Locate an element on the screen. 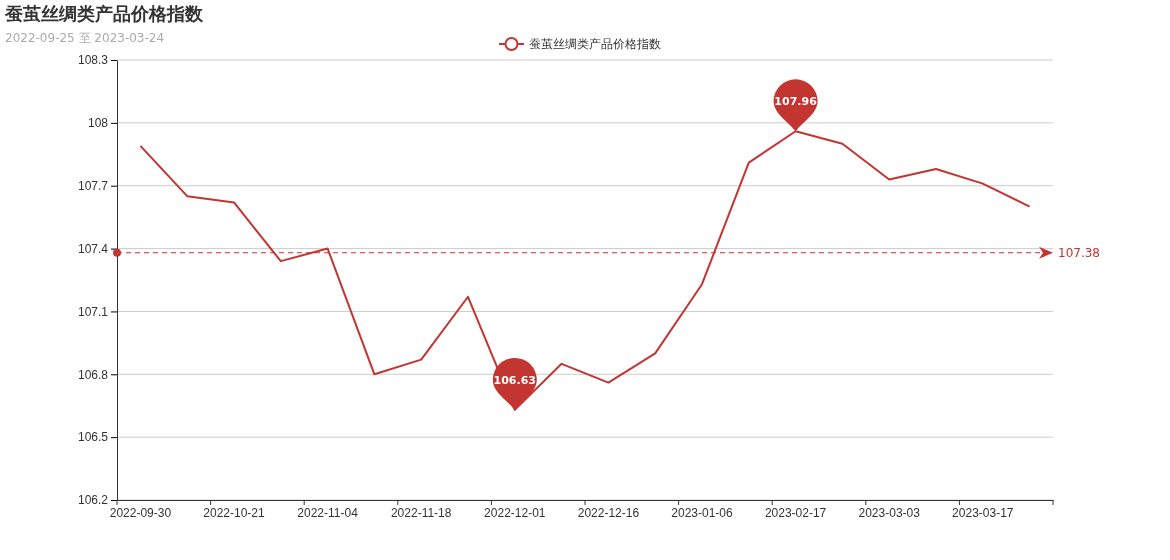  x-tick-label: 2022-09-30 is located at coordinates (140, 513).